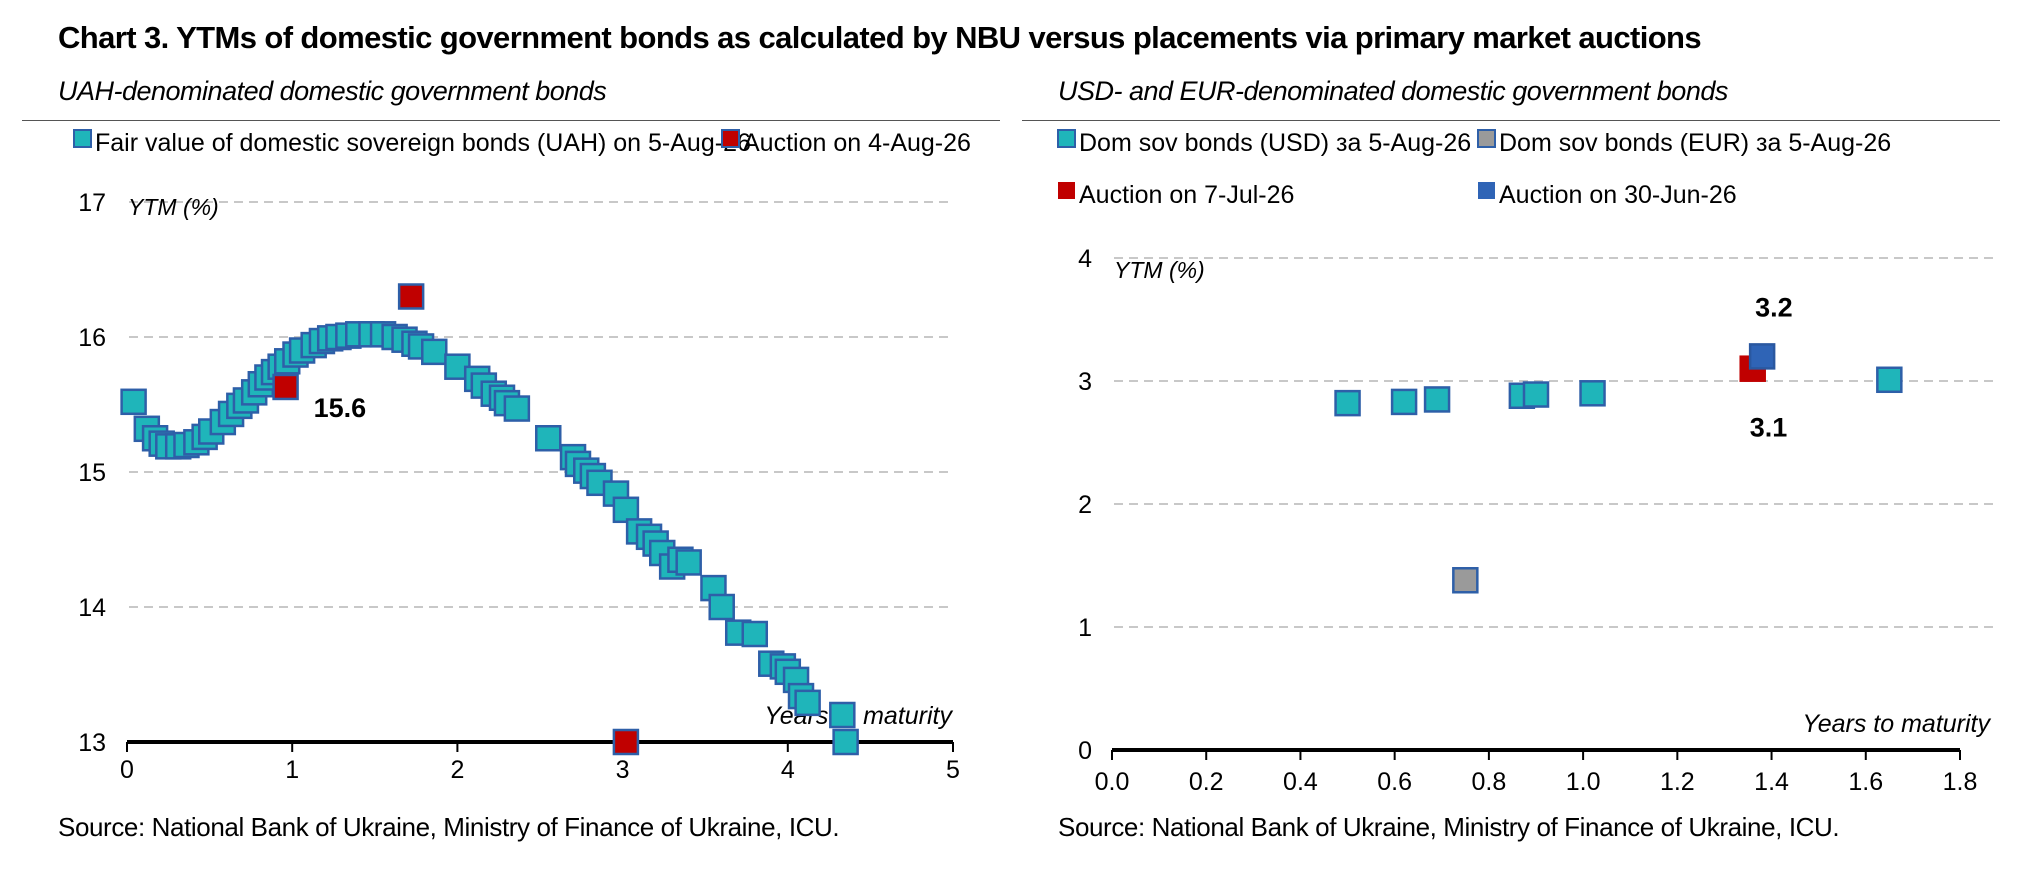 The image size is (2022, 870). Describe the element at coordinates (1677, 782) in the screenshot. I see `right-x-tick-label: 1.2` at that location.